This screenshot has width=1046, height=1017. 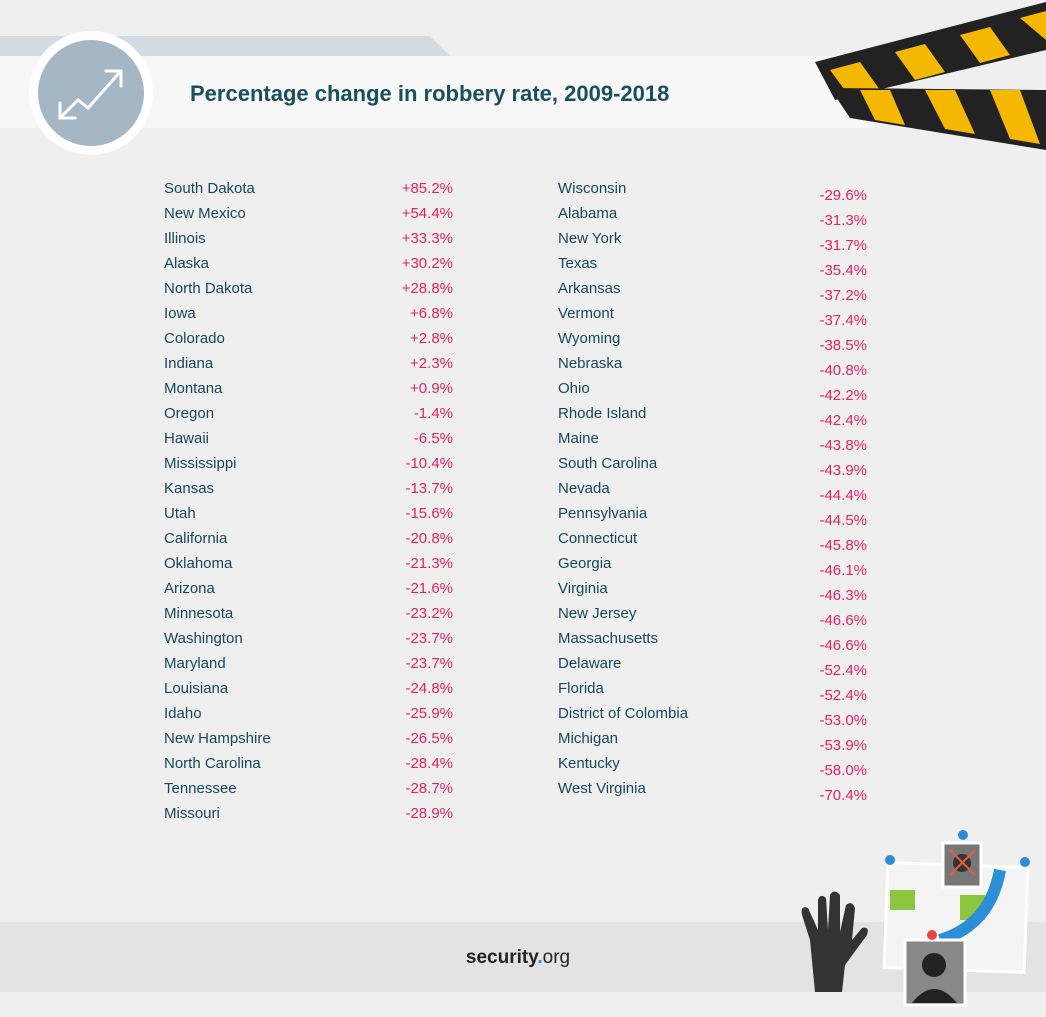 What do you see at coordinates (194, 338) in the screenshot?
I see `state-name: Colorado` at bounding box center [194, 338].